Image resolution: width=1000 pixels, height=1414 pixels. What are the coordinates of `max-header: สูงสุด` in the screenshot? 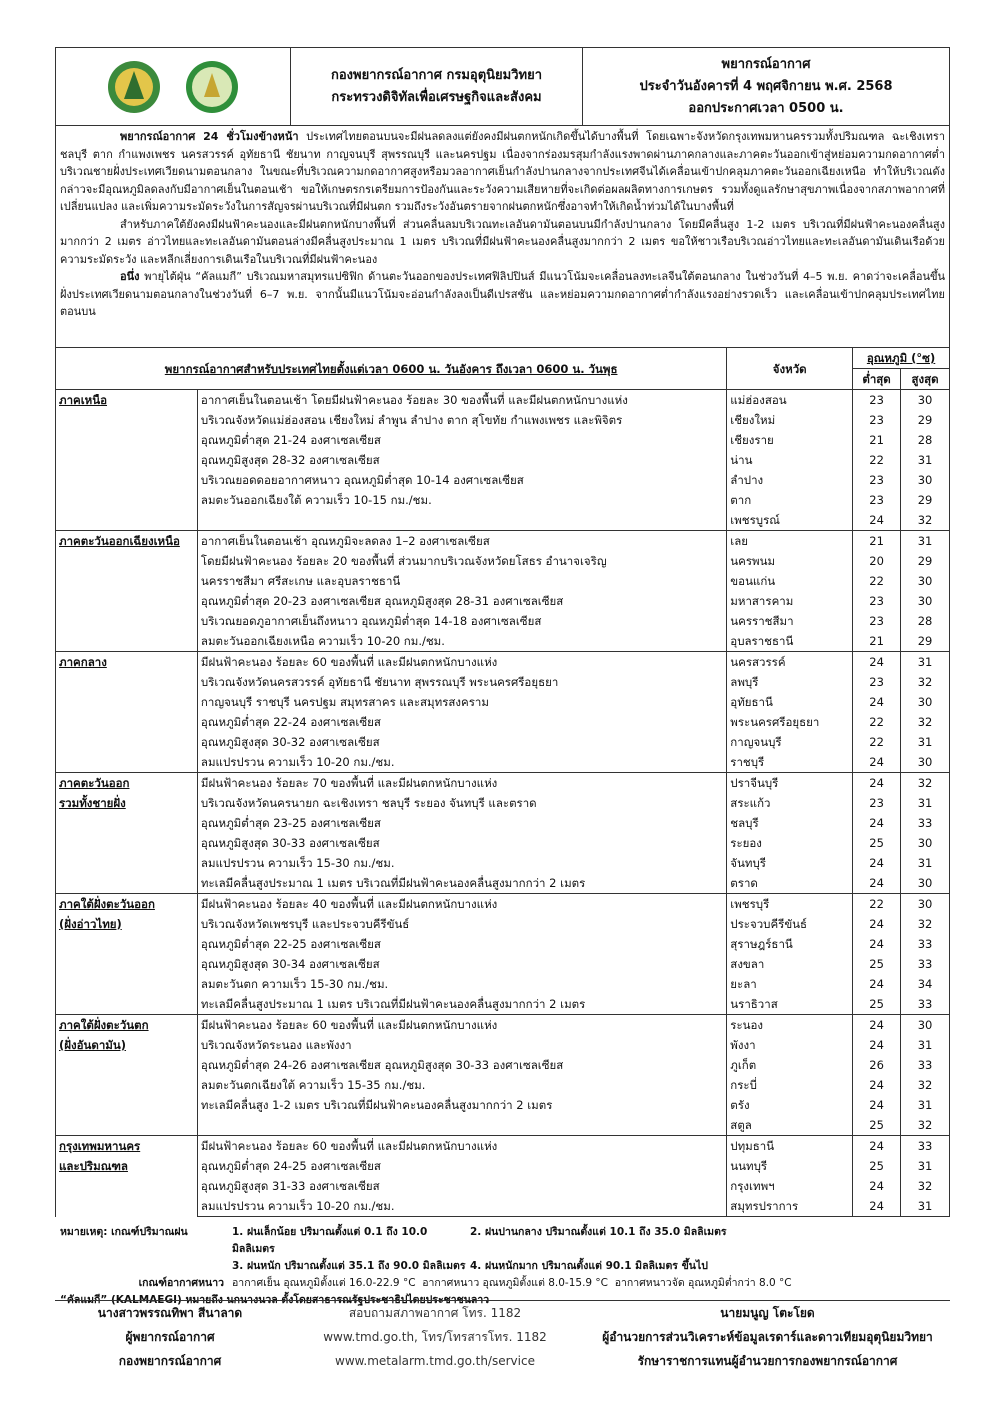 It's located at (925, 379).